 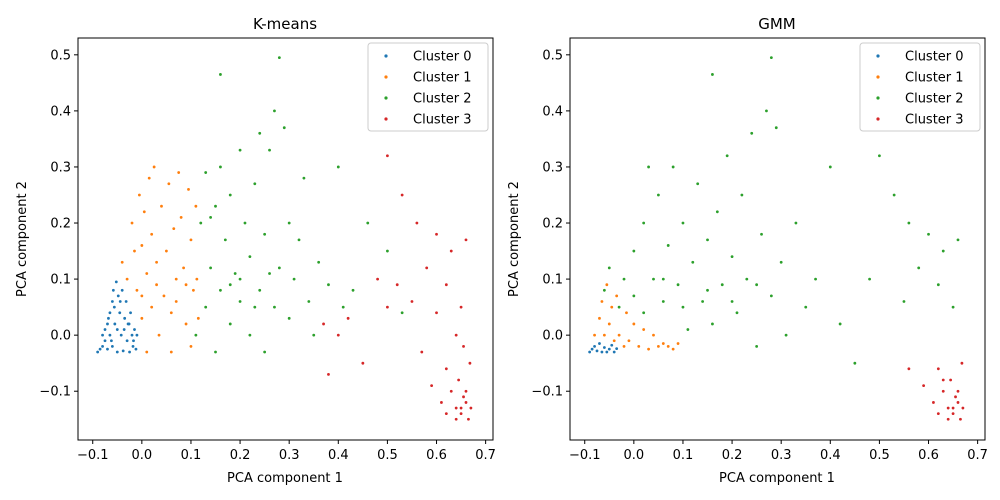 I want to click on legend-label: Cluster 2, so click(x=934, y=99).